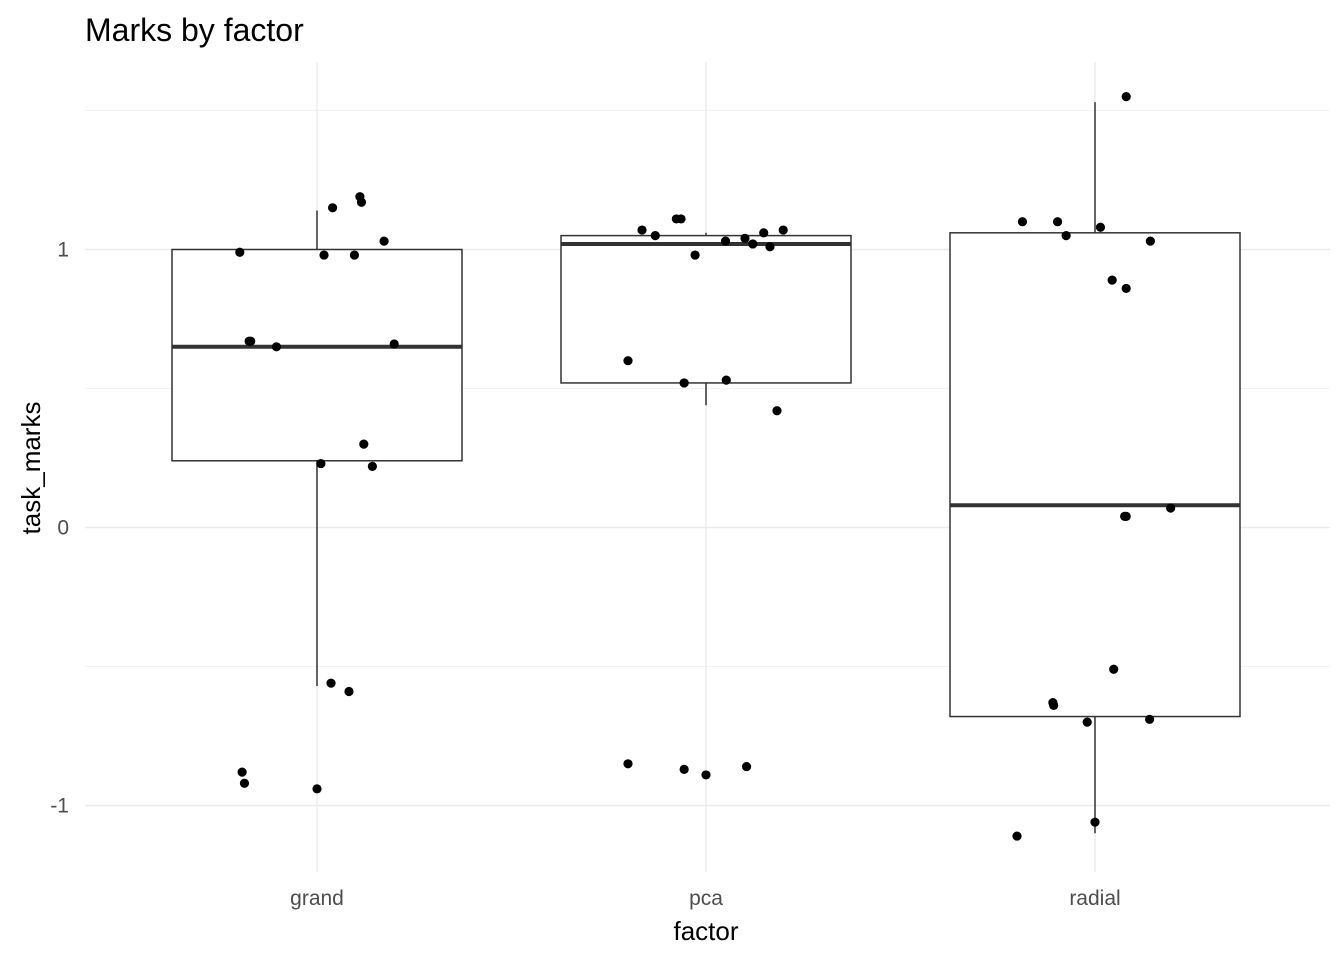  What do you see at coordinates (59, 806) in the screenshot?
I see `y-tick-label: -1` at bounding box center [59, 806].